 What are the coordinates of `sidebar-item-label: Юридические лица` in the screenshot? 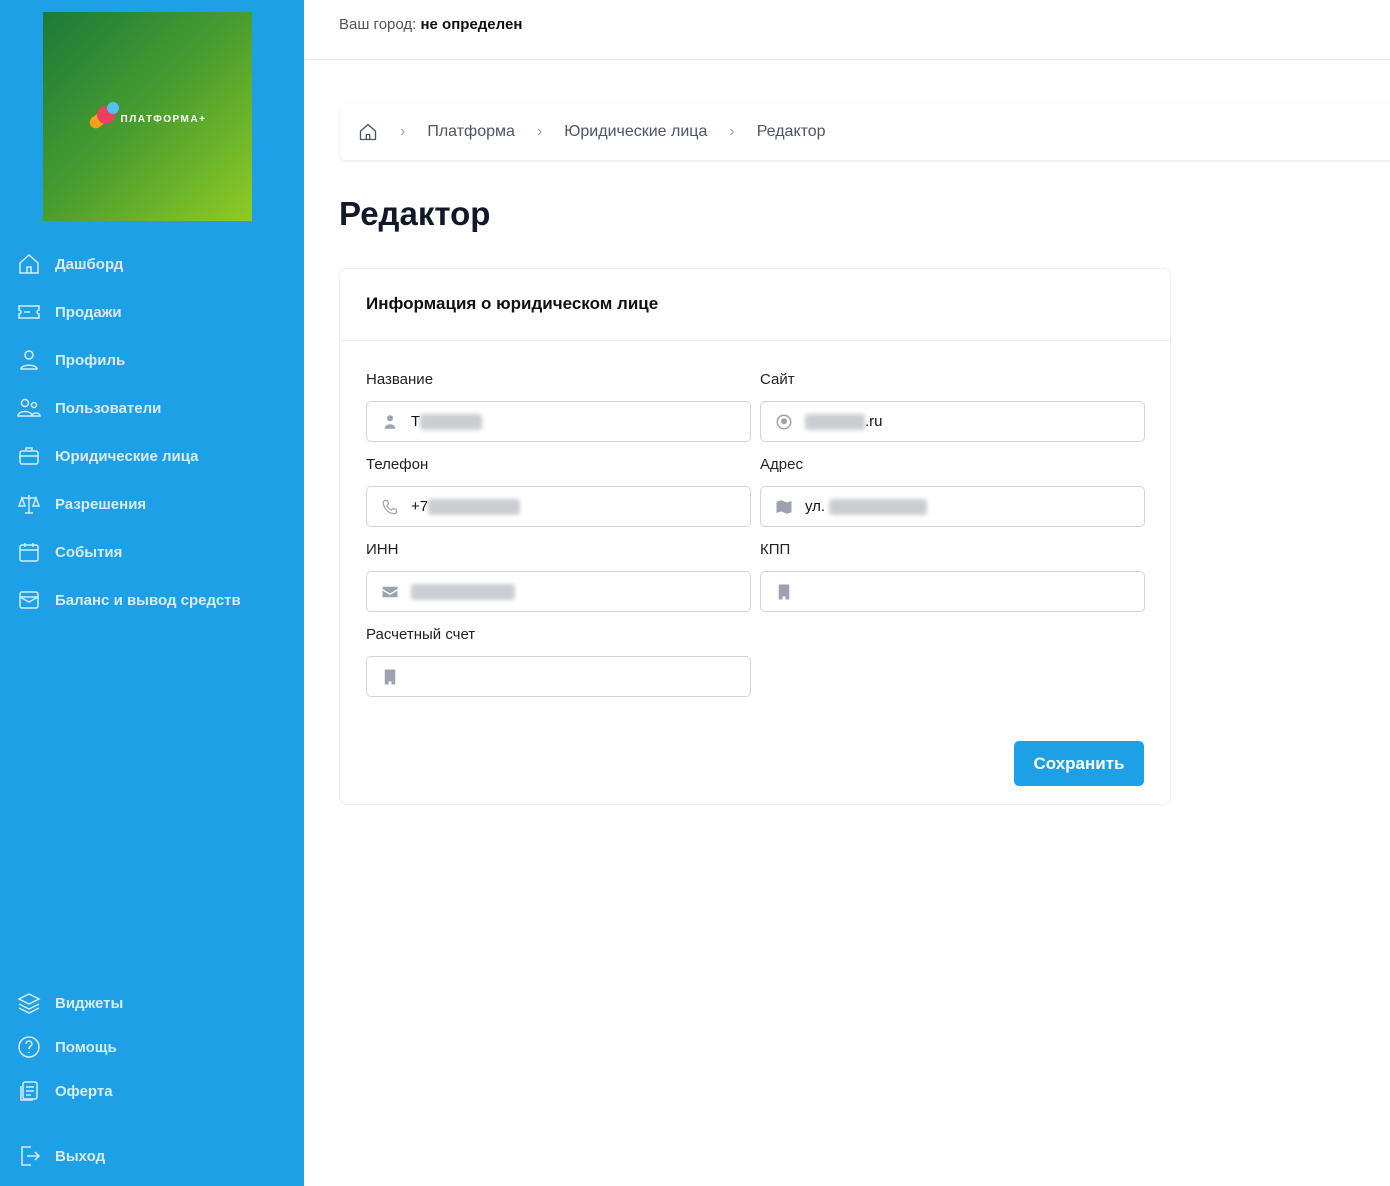 It's located at (127, 456).